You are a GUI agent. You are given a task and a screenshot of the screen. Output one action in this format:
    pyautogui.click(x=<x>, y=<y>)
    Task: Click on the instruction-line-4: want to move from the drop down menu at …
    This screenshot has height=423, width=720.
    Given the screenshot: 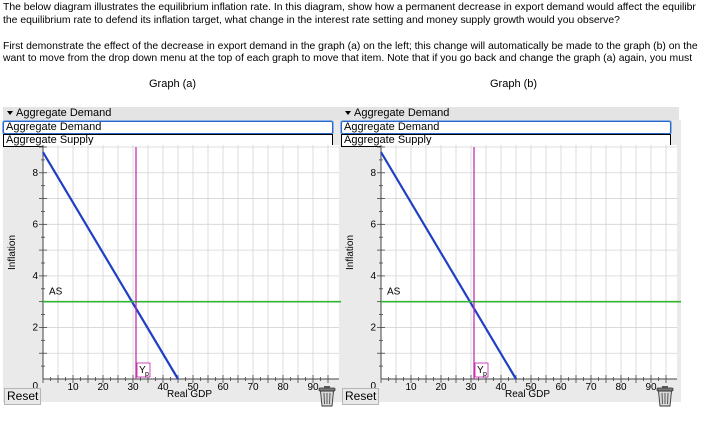 What is the action you would take?
    pyautogui.click(x=348, y=58)
    